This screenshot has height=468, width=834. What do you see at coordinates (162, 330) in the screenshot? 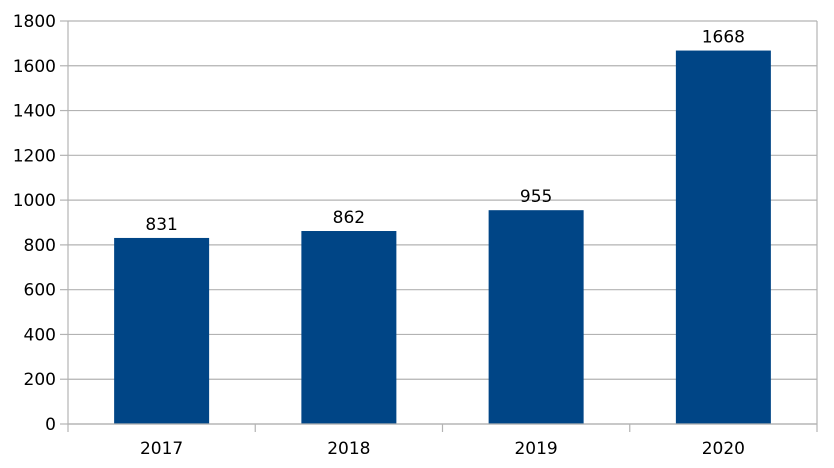
I see `bar-2017` at bounding box center [162, 330].